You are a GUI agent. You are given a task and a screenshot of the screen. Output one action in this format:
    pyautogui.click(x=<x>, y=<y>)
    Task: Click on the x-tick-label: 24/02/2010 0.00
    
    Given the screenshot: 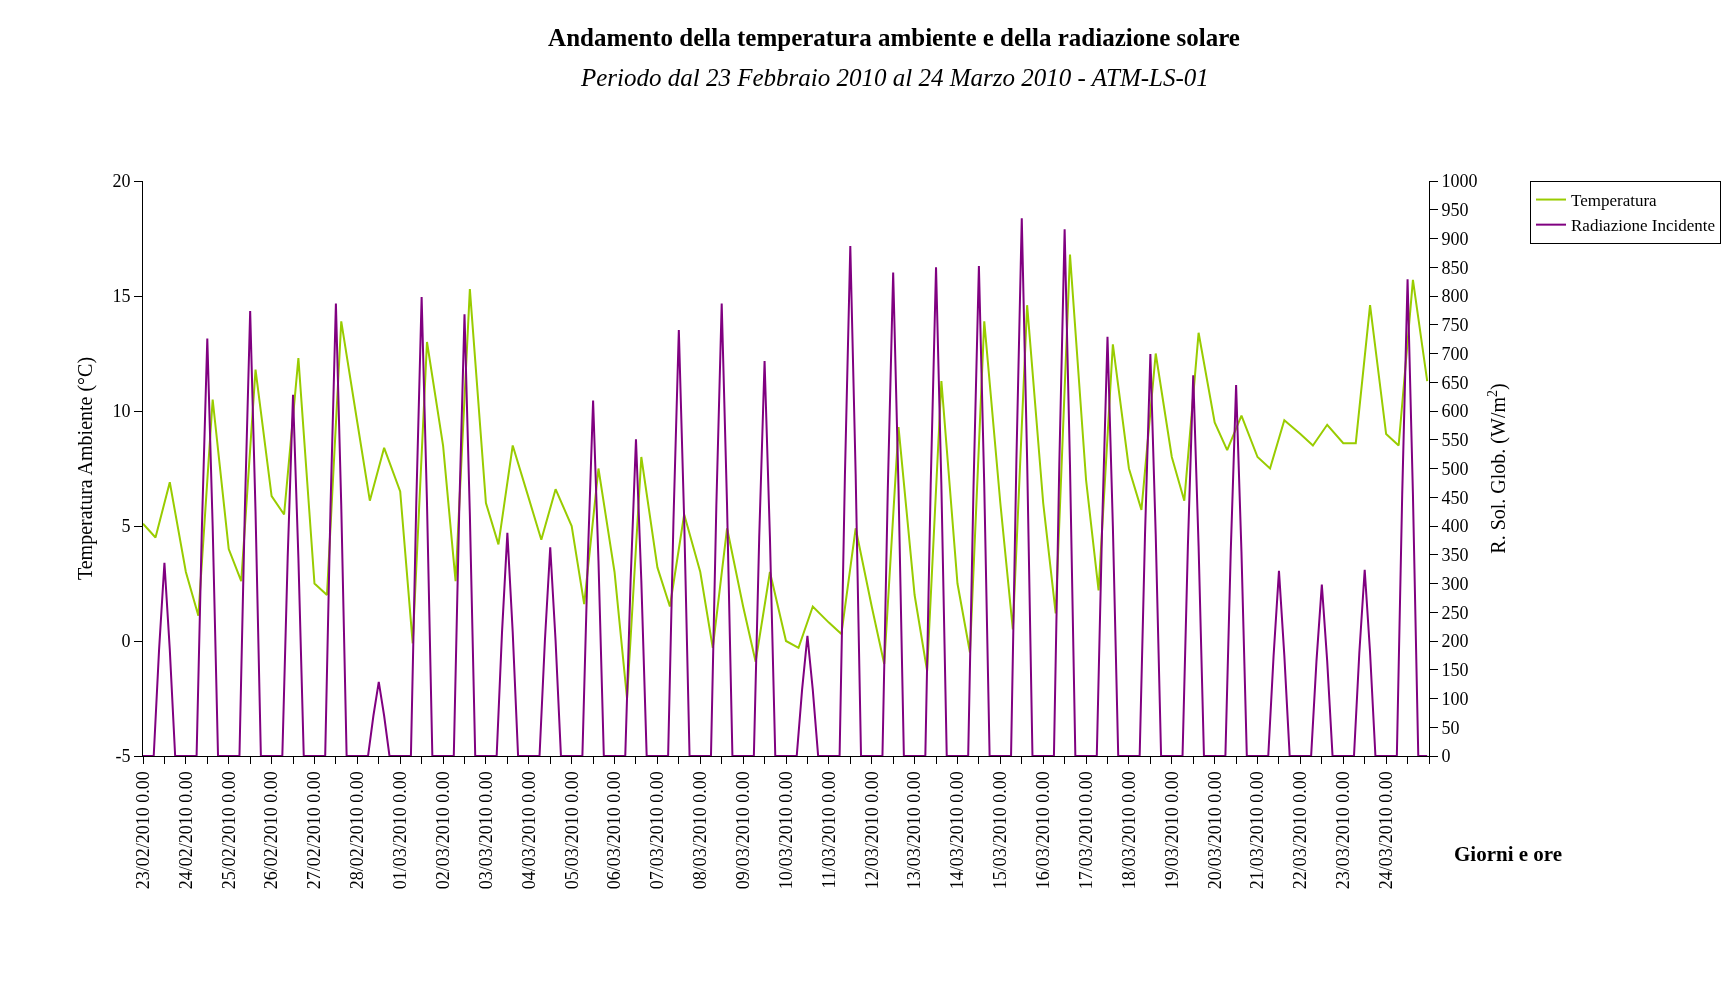 What is the action you would take?
    pyautogui.click(x=185, y=830)
    